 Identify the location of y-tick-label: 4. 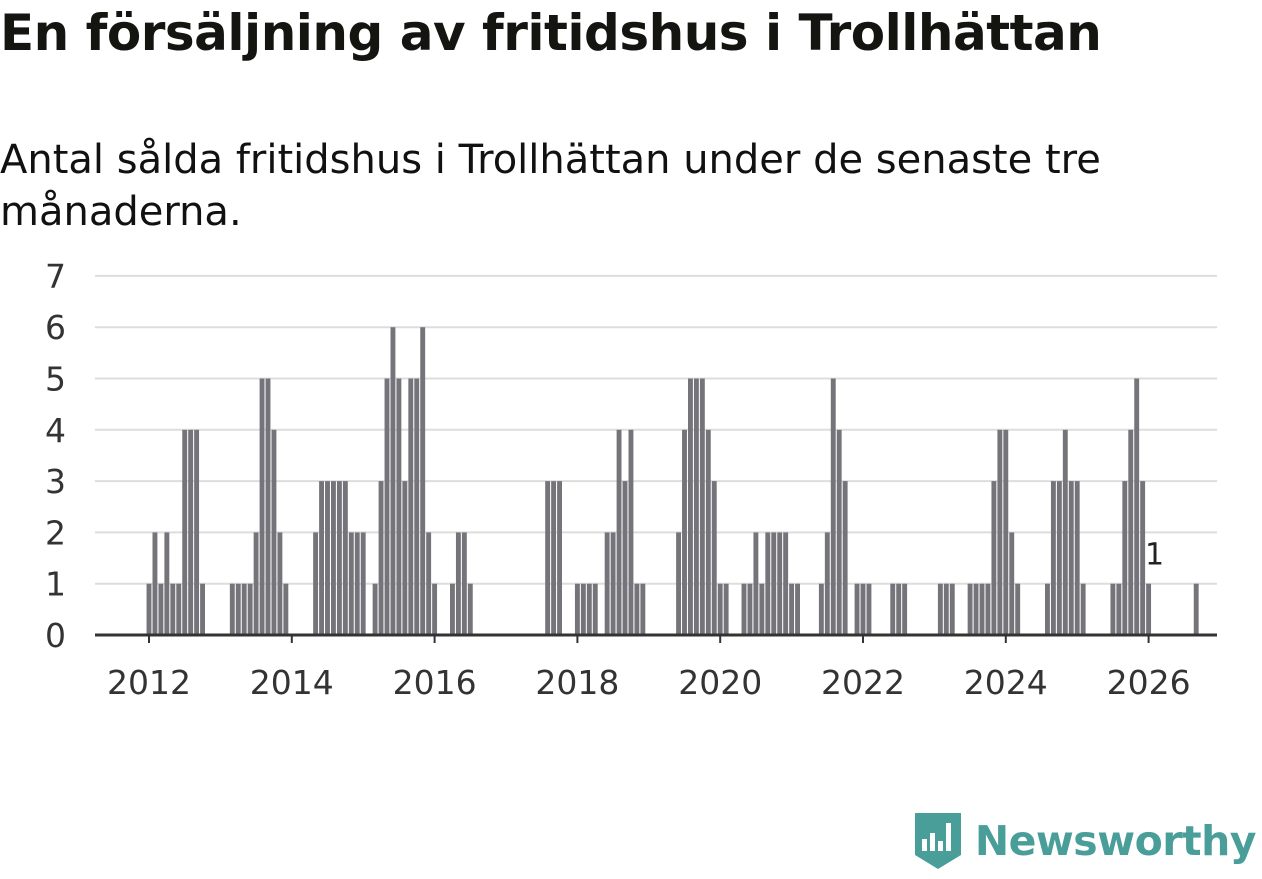
(55, 430).